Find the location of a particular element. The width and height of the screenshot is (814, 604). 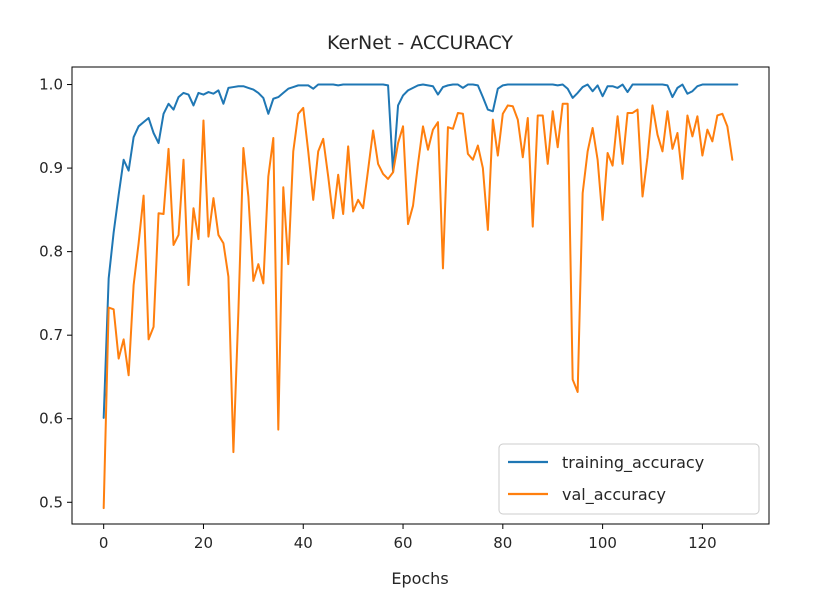

x-axis-label: Epochs is located at coordinates (419, 578).